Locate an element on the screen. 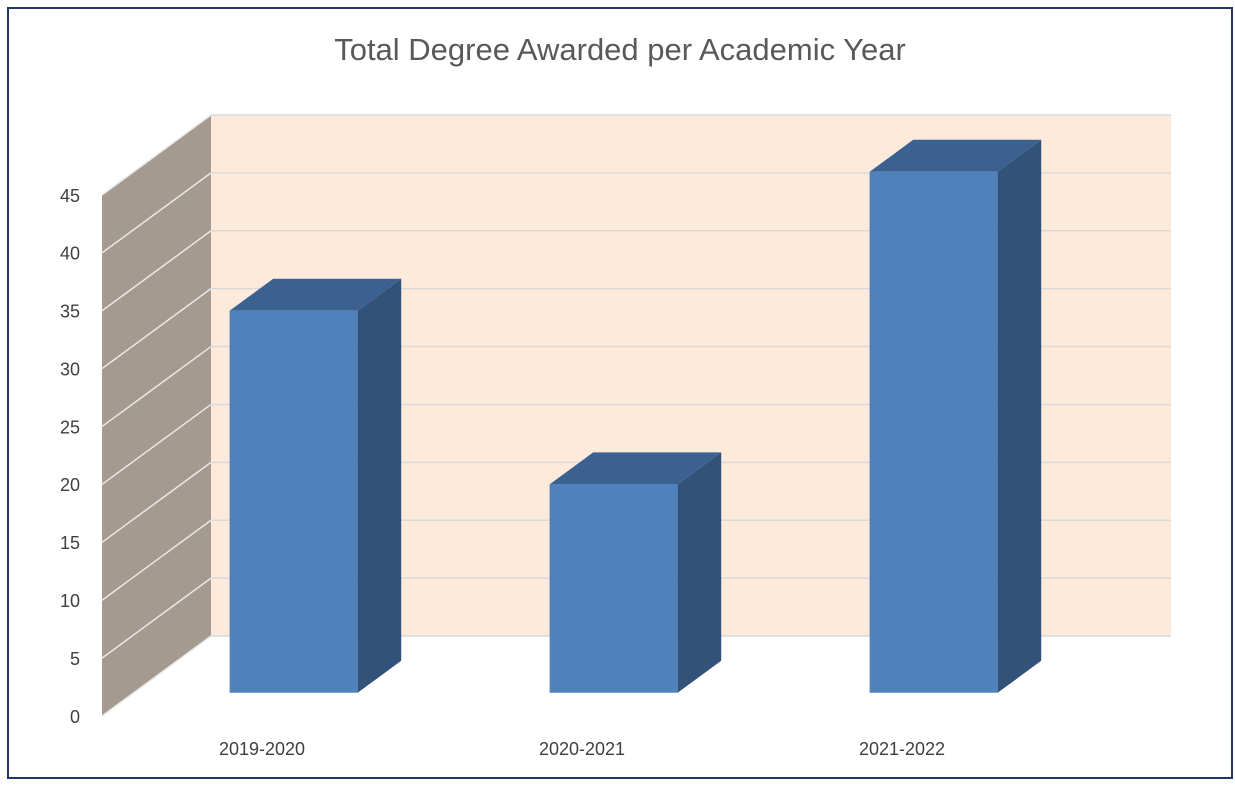 The image size is (1235, 785). y-tick-label: 10 is located at coordinates (70, 601).